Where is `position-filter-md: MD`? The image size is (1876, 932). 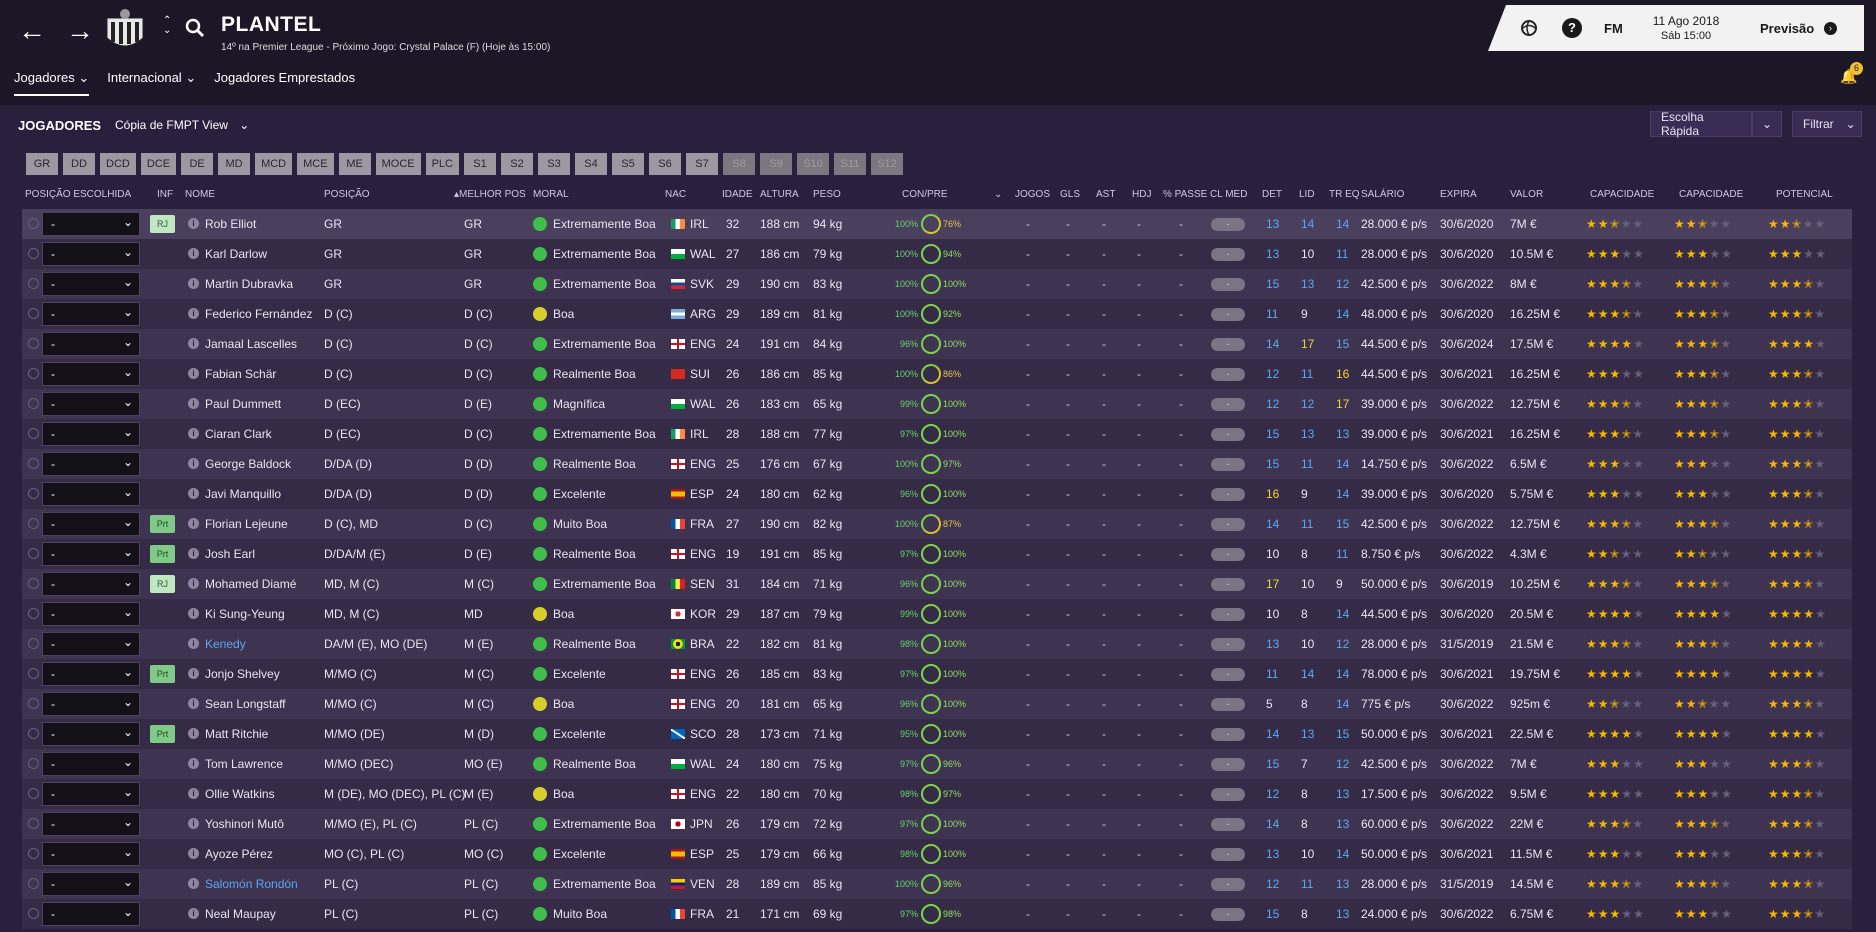
position-filter-md: MD is located at coordinates (234, 164).